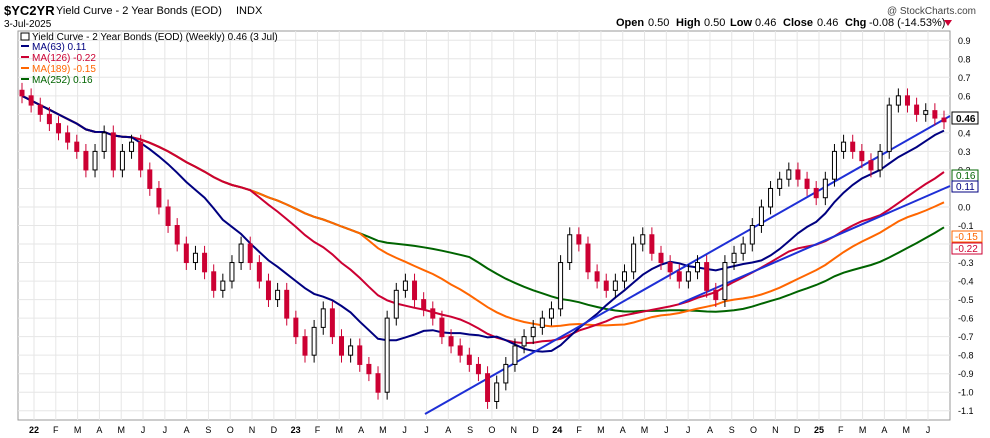 This screenshot has height=438, width=990. What do you see at coordinates (827, 23) in the screenshot?
I see `close-value: 0.46` at bounding box center [827, 23].